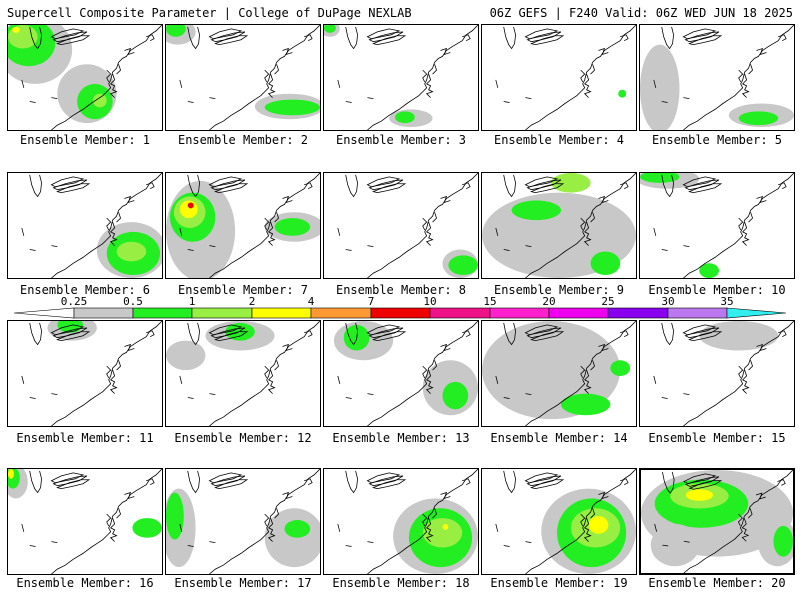 This screenshot has height=600, width=800. I want to click on colorbar-tick-label-3: 2, so click(252, 301).